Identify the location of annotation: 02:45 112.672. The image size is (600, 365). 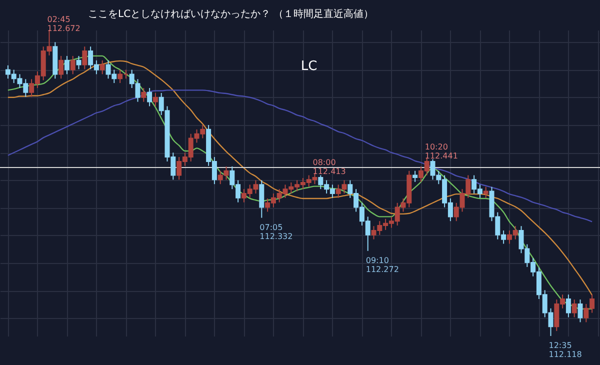
(63, 24).